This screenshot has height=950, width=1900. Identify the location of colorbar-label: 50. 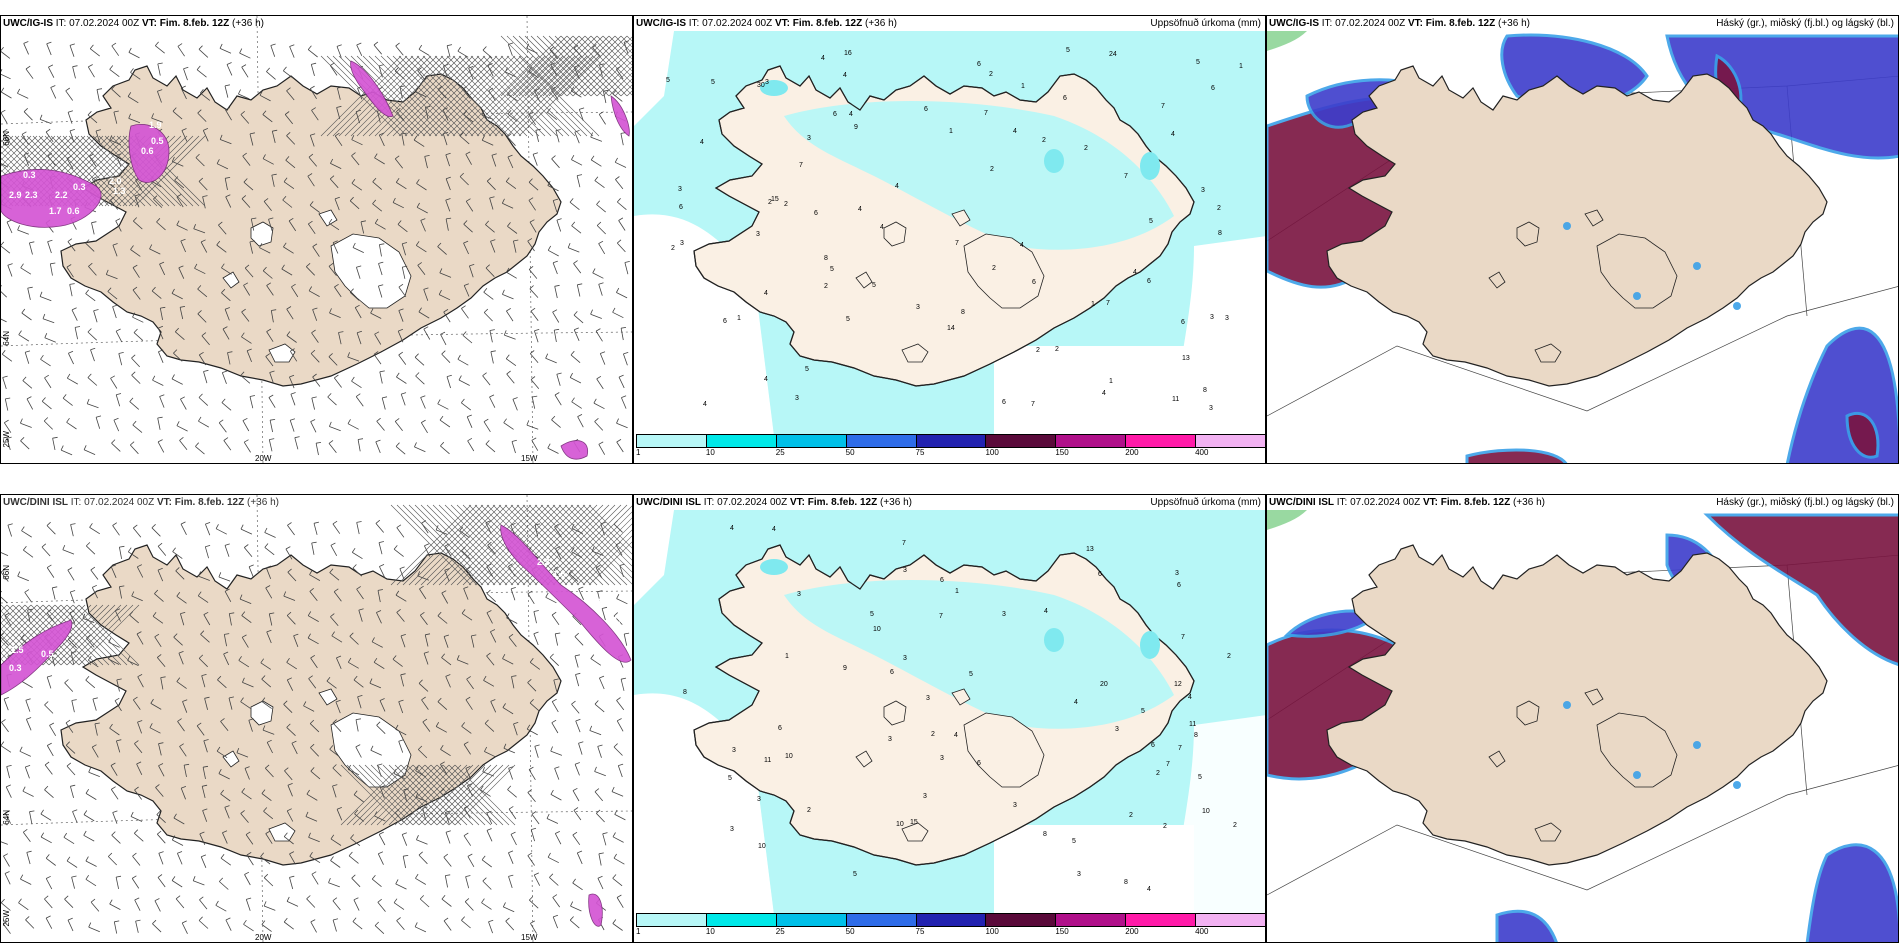
(850, 931).